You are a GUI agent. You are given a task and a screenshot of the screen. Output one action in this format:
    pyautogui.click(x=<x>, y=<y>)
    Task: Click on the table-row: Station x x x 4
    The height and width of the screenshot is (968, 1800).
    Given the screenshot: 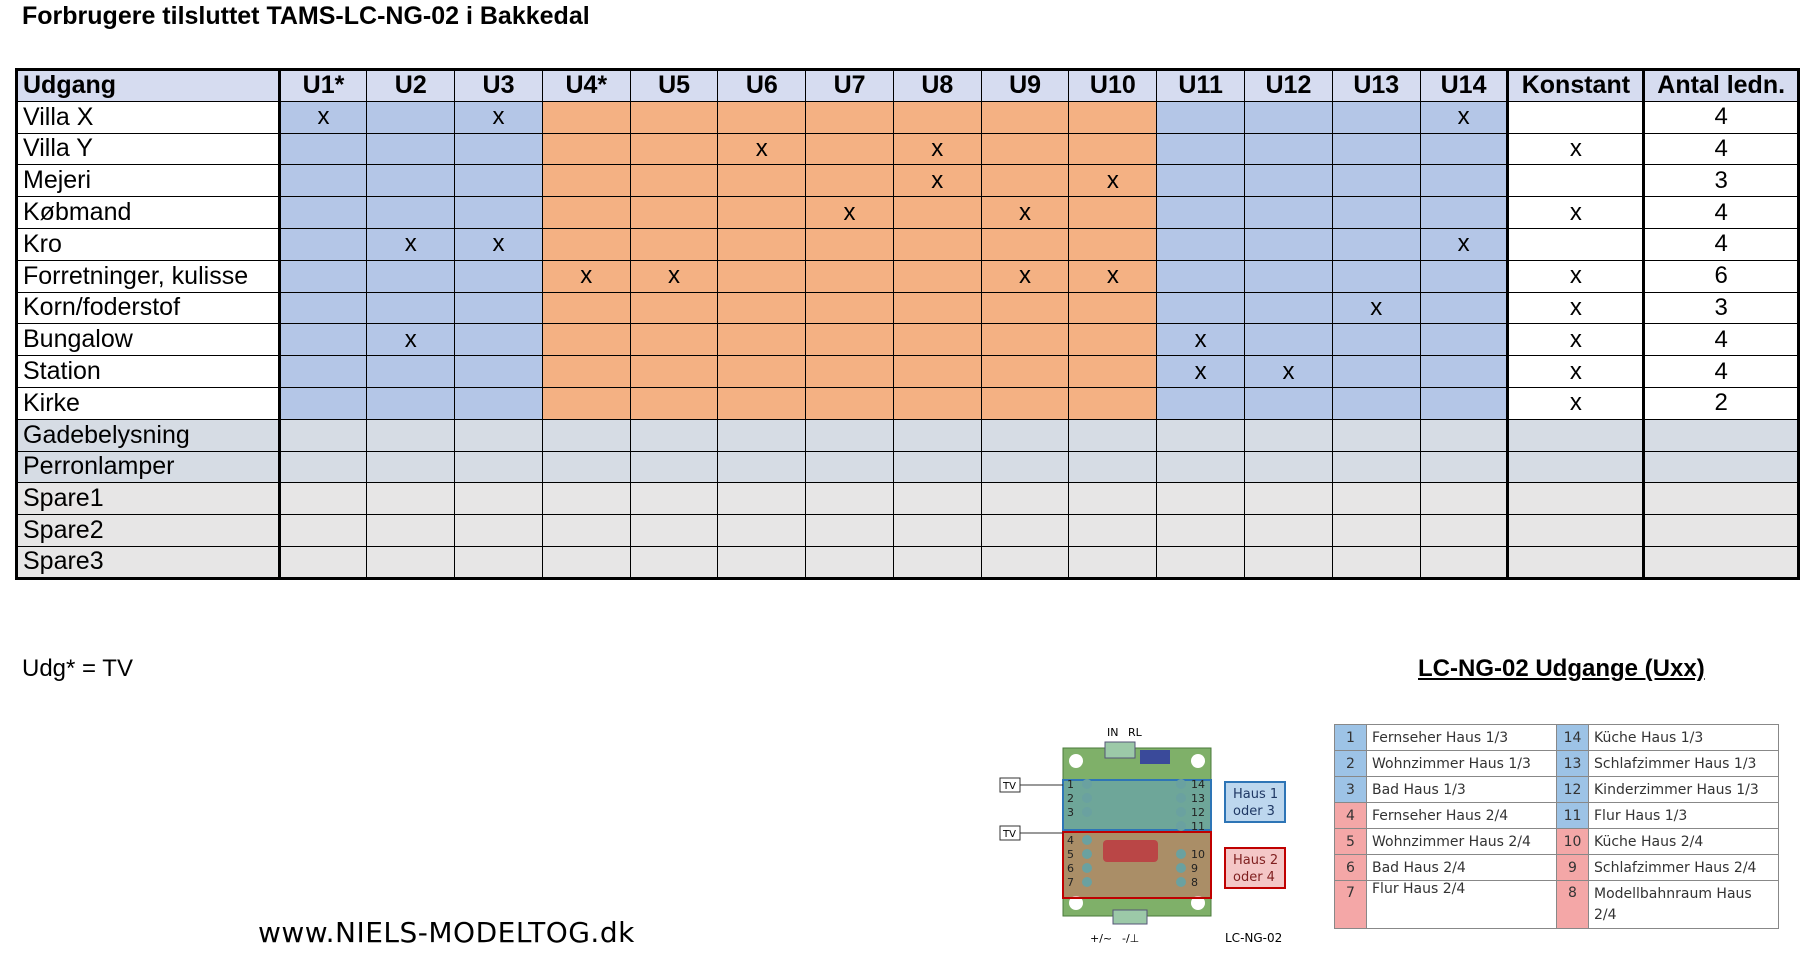 What is the action you would take?
    pyautogui.click(x=907, y=371)
    